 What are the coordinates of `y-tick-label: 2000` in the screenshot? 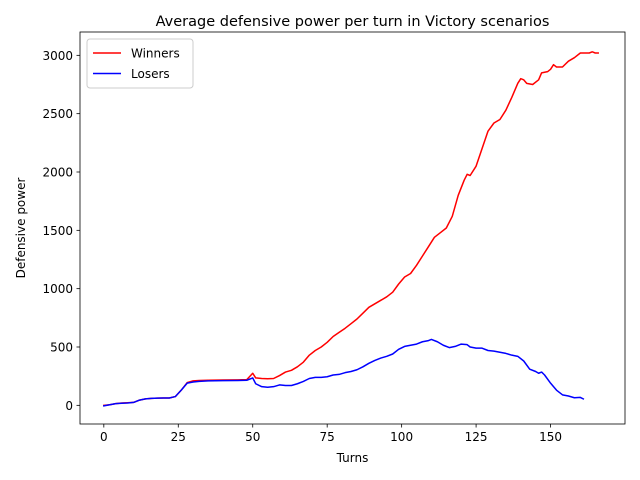 It's located at (57, 173).